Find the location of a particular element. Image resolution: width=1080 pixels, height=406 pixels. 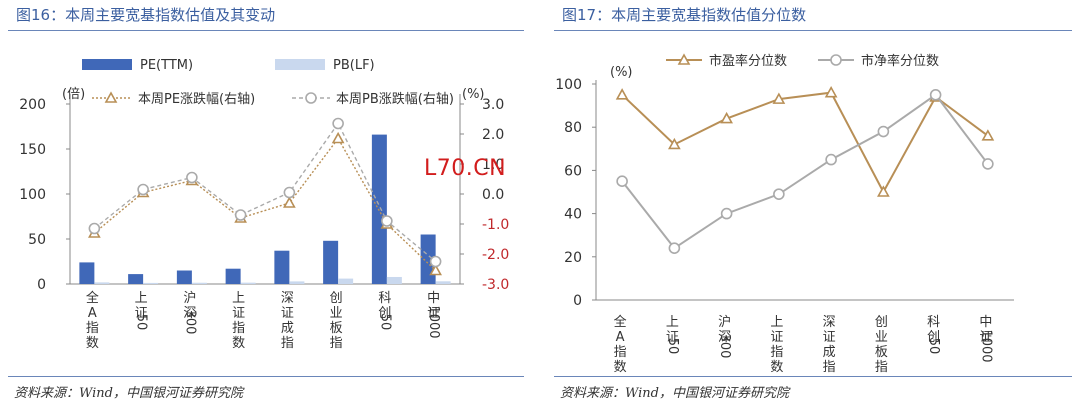

x-category-label-4-part-0: 深 is located at coordinates (287, 298).